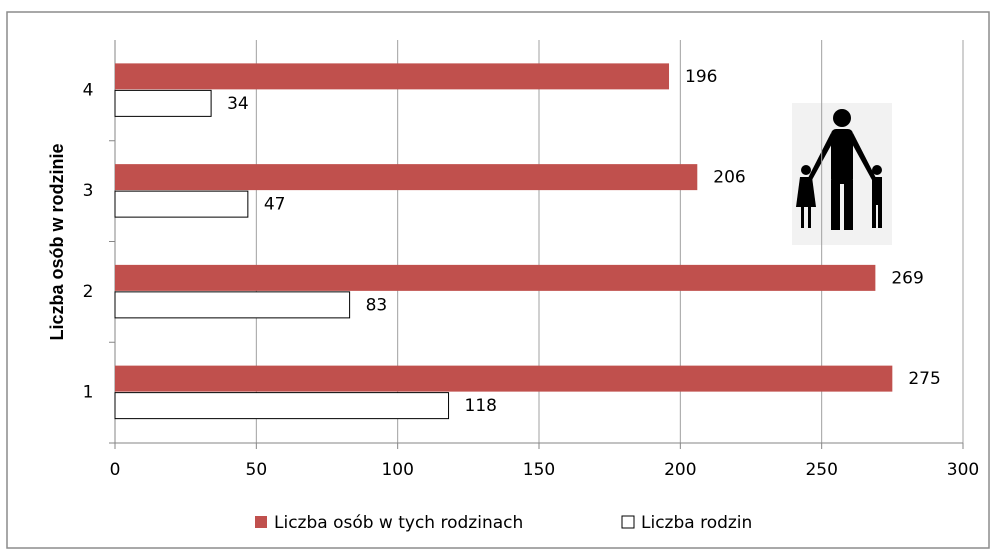 Image resolution: width=995 pixels, height=551 pixels. Describe the element at coordinates (57, 241) in the screenshot. I see `y-axis-label: Liczba osób w rodzinie` at that location.